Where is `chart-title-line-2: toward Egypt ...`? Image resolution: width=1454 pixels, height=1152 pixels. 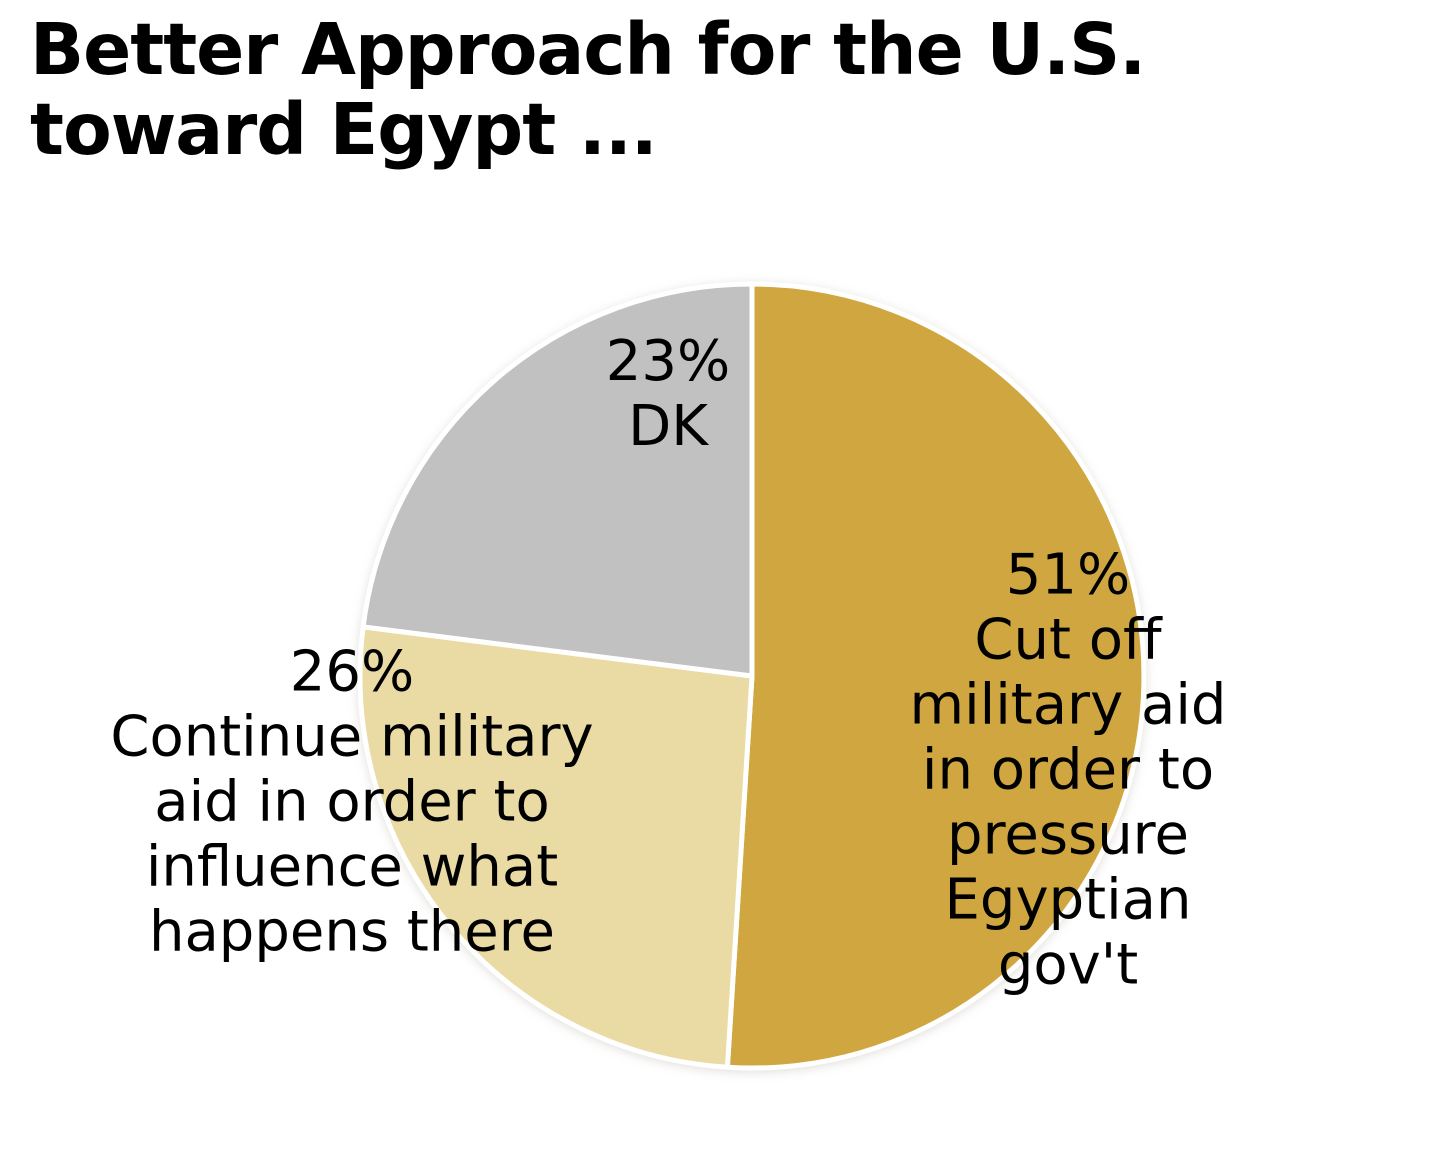
chart-title-line-2: toward Egypt ... is located at coordinates (344, 129).